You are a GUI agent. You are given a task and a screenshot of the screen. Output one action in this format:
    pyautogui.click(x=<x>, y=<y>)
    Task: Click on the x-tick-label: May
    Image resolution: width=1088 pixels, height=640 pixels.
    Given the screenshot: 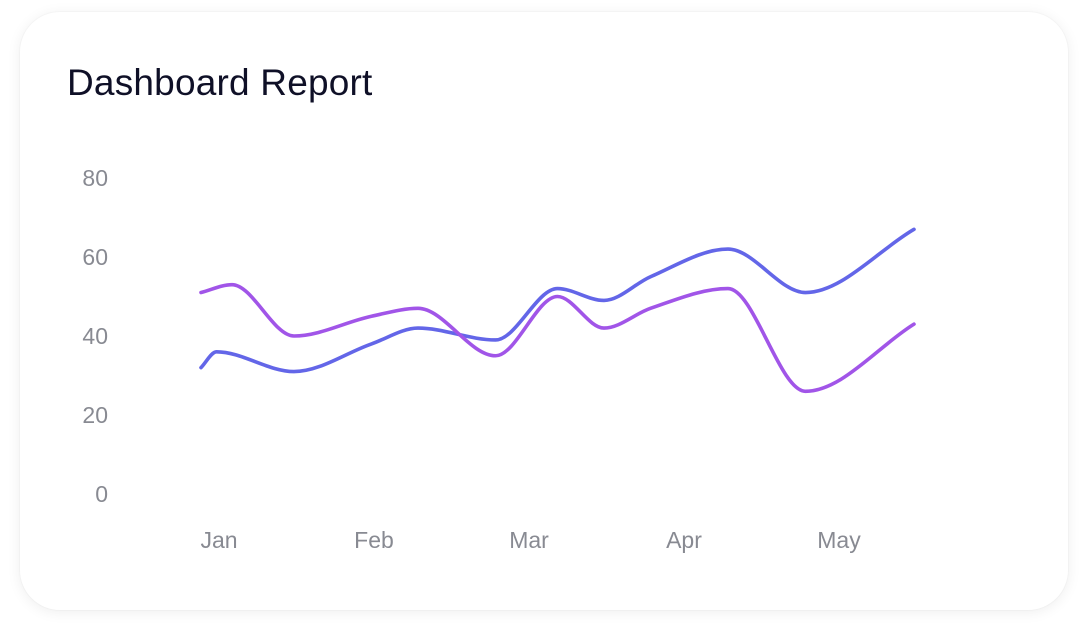 What is the action you would take?
    pyautogui.click(x=839, y=540)
    